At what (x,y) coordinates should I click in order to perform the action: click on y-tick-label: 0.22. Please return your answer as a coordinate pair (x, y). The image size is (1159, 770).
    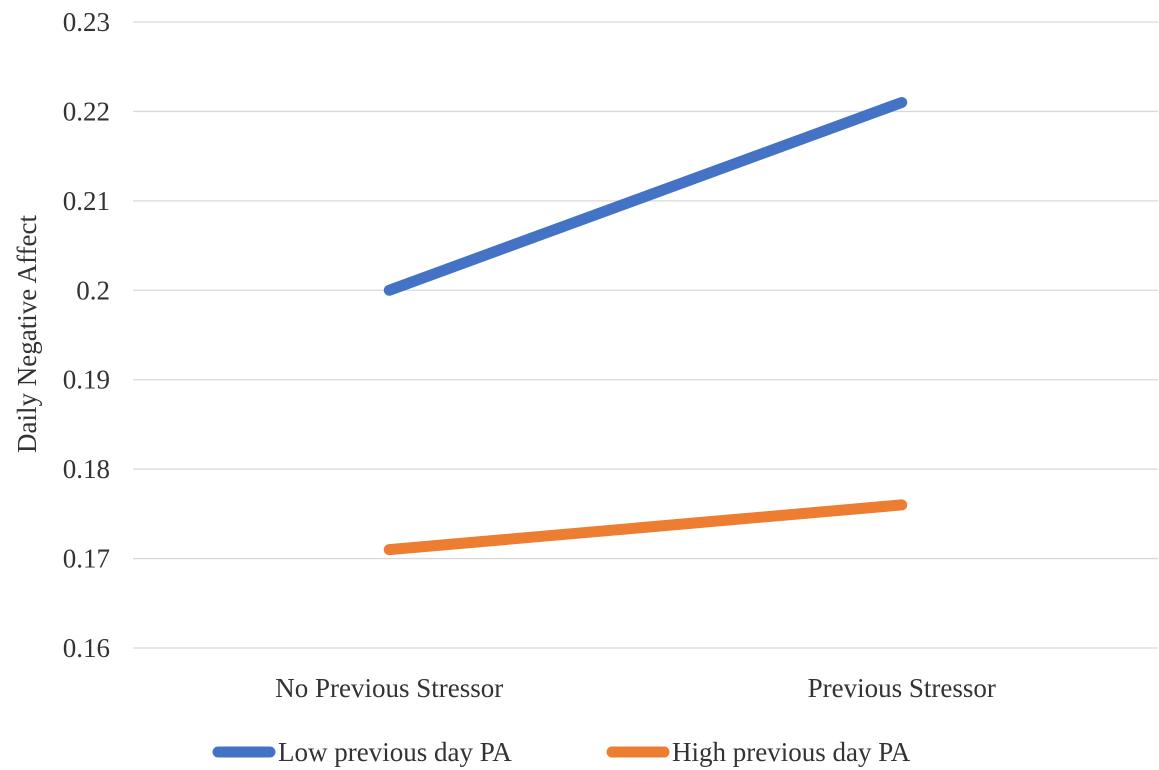
    Looking at the image, I should click on (86, 111).